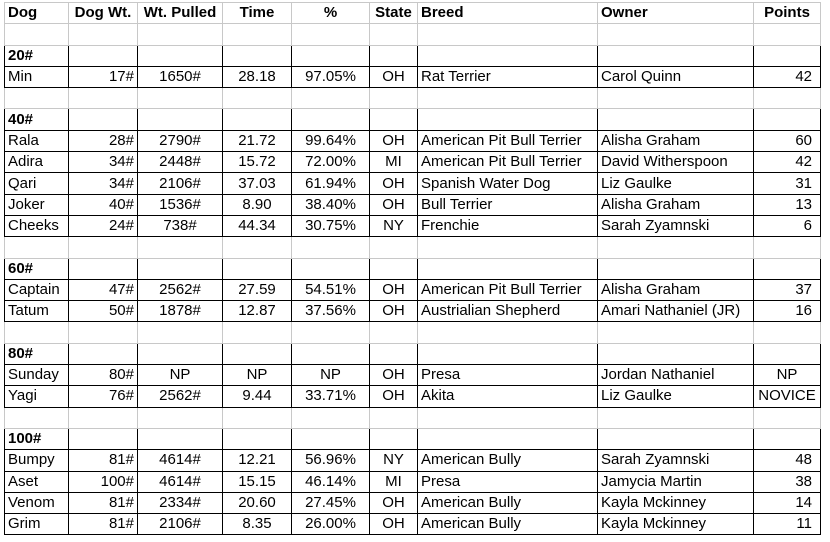 The width and height of the screenshot is (830, 542). What do you see at coordinates (787, 481) in the screenshot?
I see `cell-points: 38` at bounding box center [787, 481].